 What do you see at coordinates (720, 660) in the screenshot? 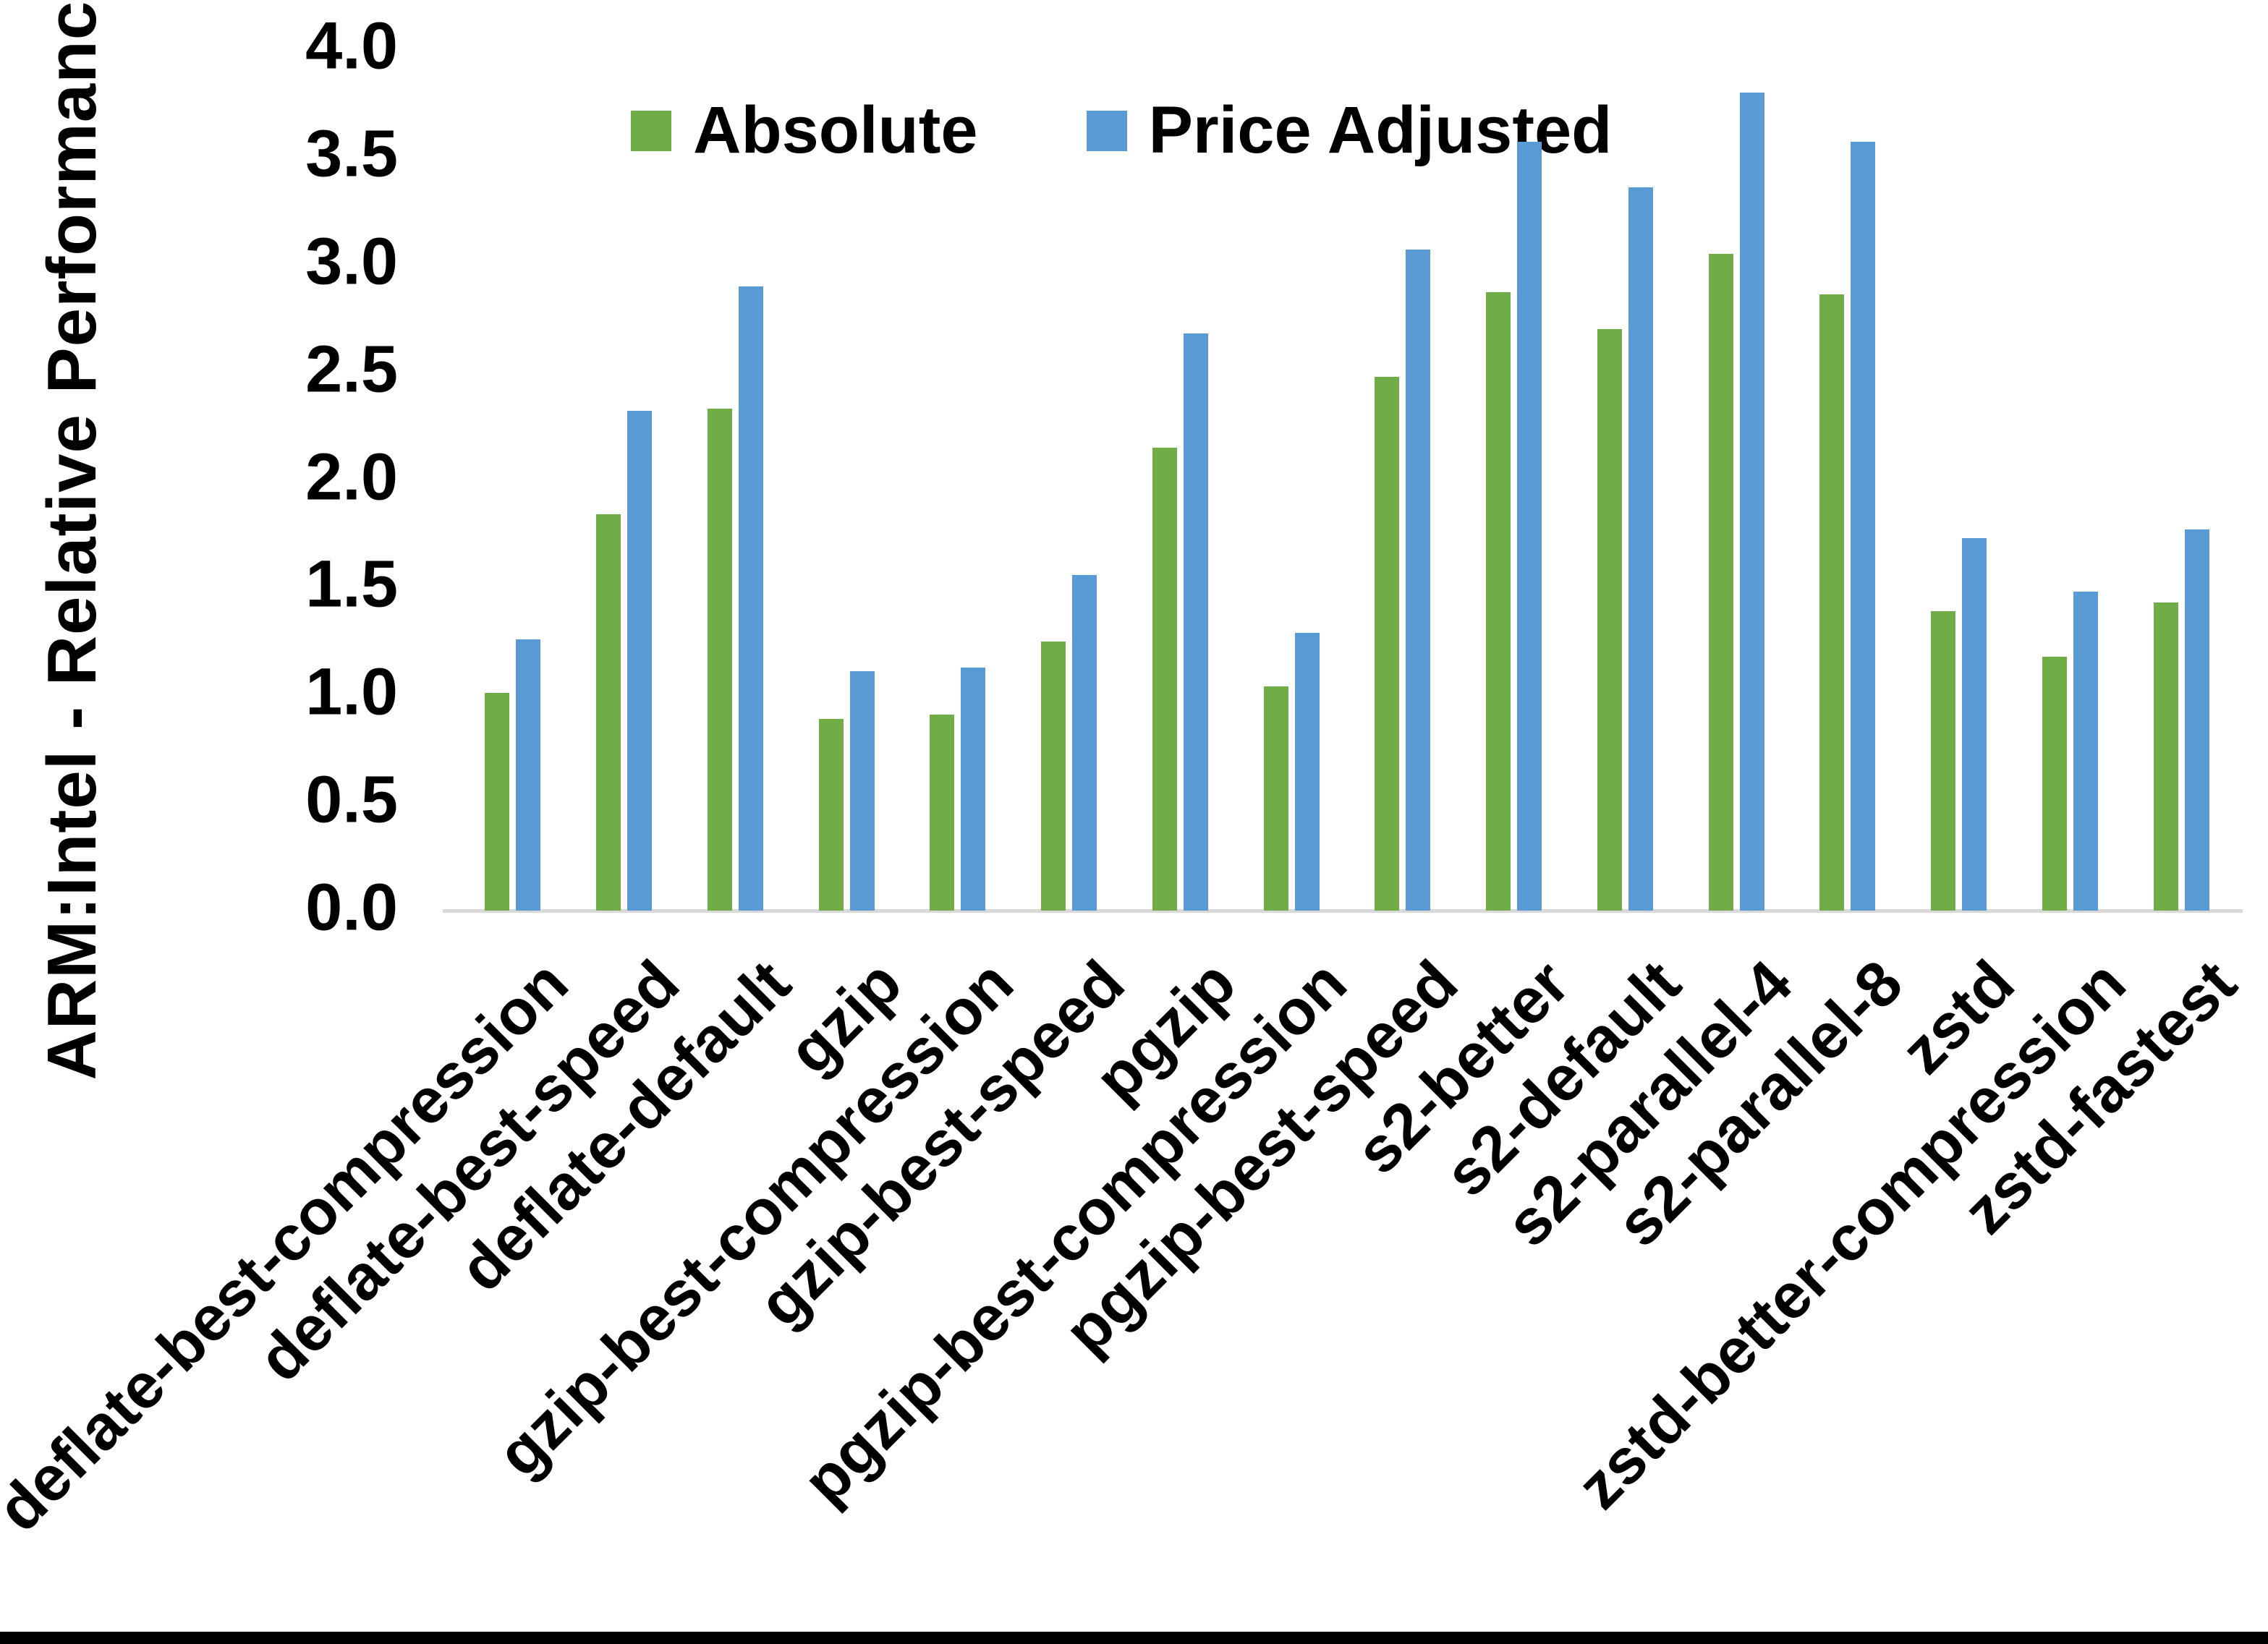
I see `bar-absolute-deflate-default` at bounding box center [720, 660].